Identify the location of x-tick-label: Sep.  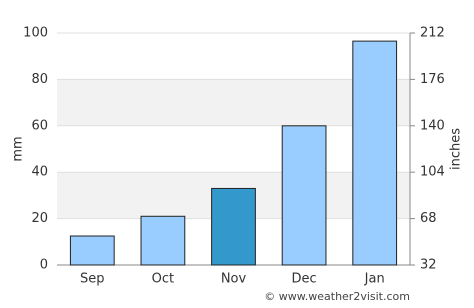
(92, 279).